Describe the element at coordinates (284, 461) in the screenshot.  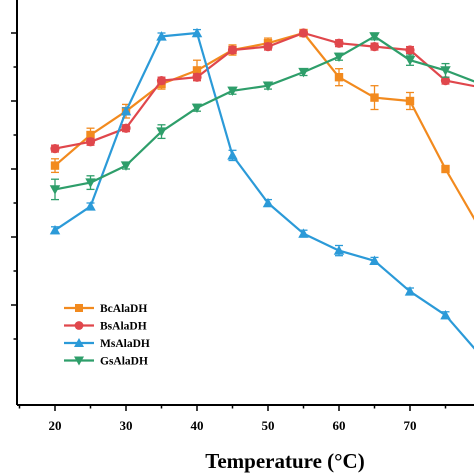
I see `x-axis-title: Temperature (°C)` at that location.